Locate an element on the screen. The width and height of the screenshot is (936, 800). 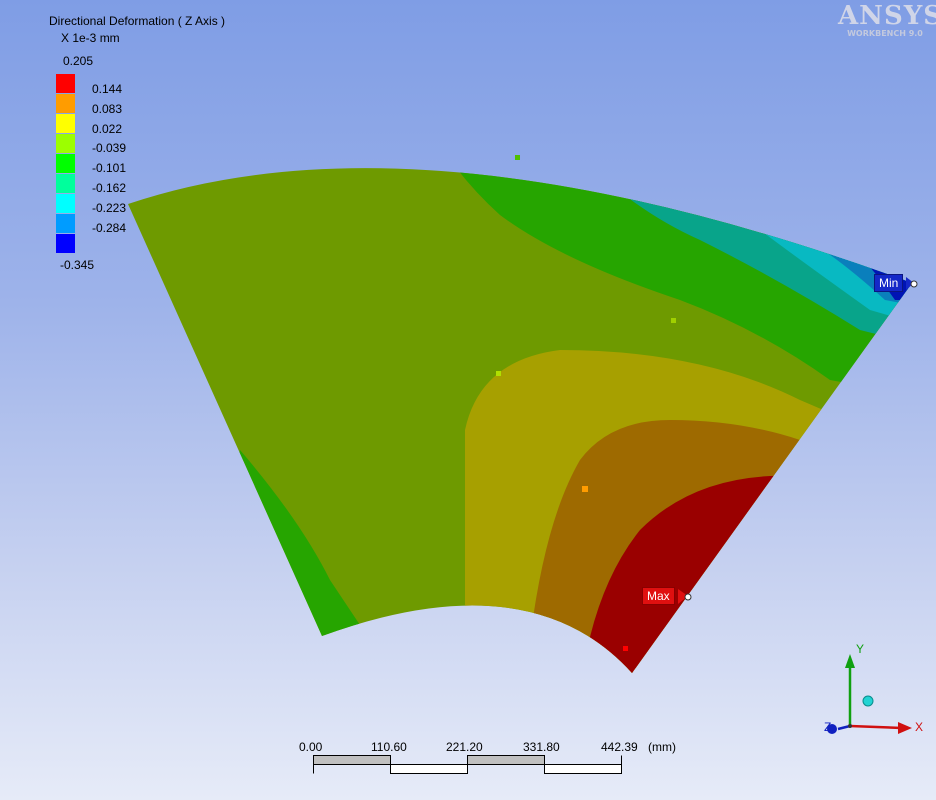
min-probe-pointer is located at coordinates (910, 283).